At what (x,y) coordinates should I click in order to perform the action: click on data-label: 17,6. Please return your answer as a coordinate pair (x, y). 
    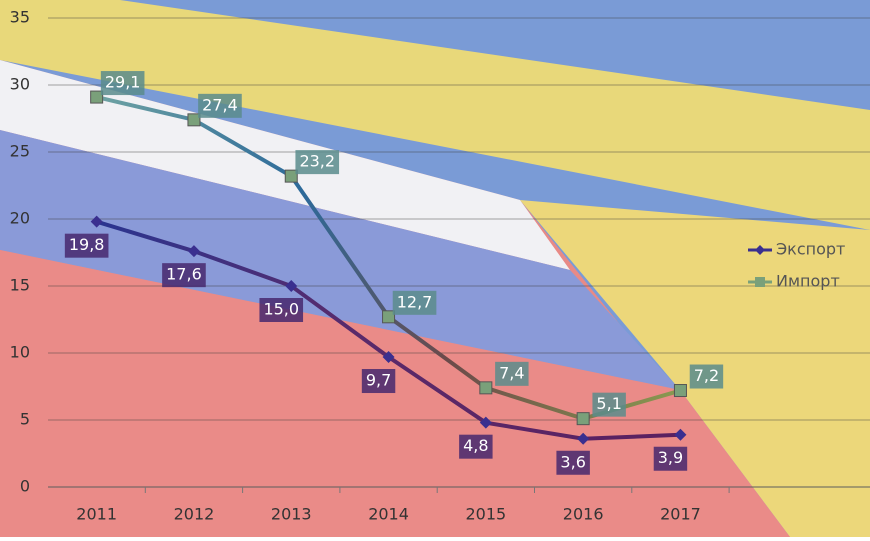
    Looking at the image, I should click on (184, 274).